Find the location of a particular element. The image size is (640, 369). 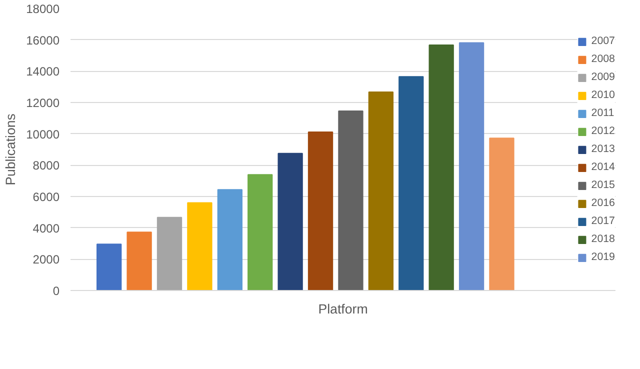

y-tick-label: 18000 is located at coordinates (43, 9).